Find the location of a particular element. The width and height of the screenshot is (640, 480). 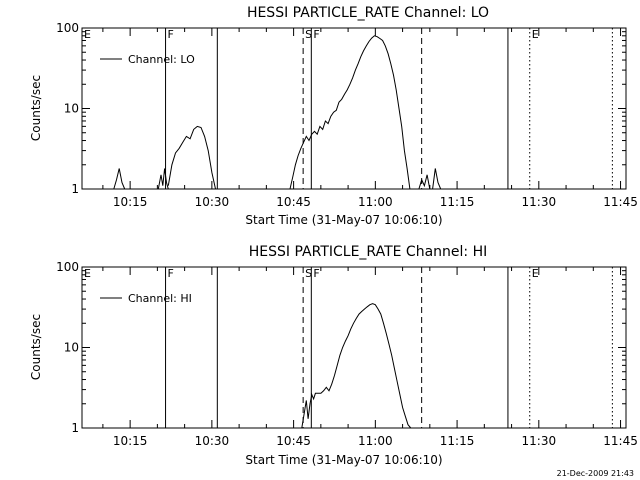

chart-title: HESSI PARTICLE_RATE Channel: LO is located at coordinates (368, 13).